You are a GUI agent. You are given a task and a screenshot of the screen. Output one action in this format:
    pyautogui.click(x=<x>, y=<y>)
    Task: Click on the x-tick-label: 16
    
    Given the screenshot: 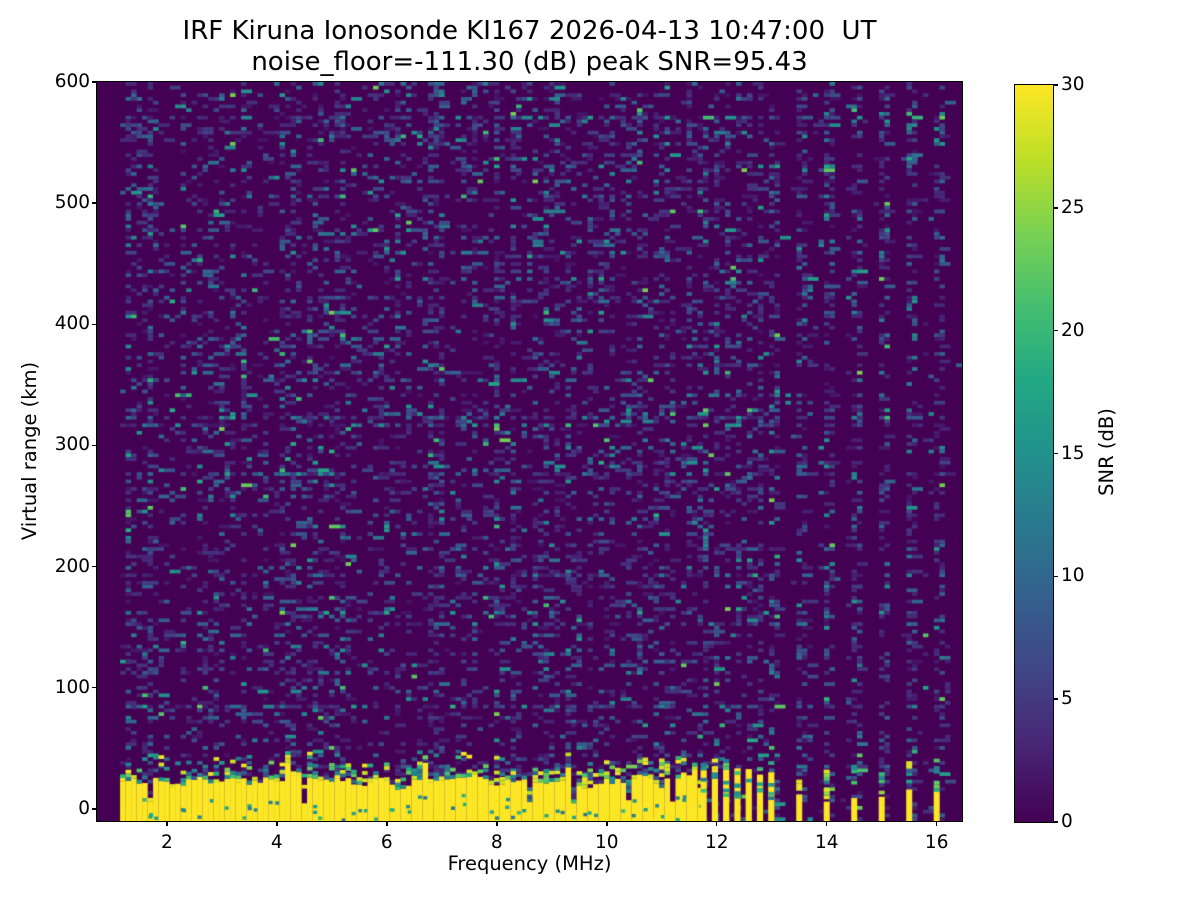 What is the action you would take?
    pyautogui.click(x=936, y=842)
    